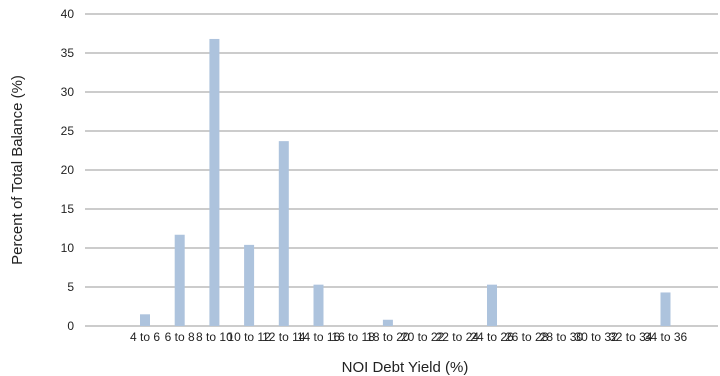 The image size is (720, 376). What do you see at coordinates (492, 337) in the screenshot?
I see `x-tick-label: 24 to 26` at bounding box center [492, 337].